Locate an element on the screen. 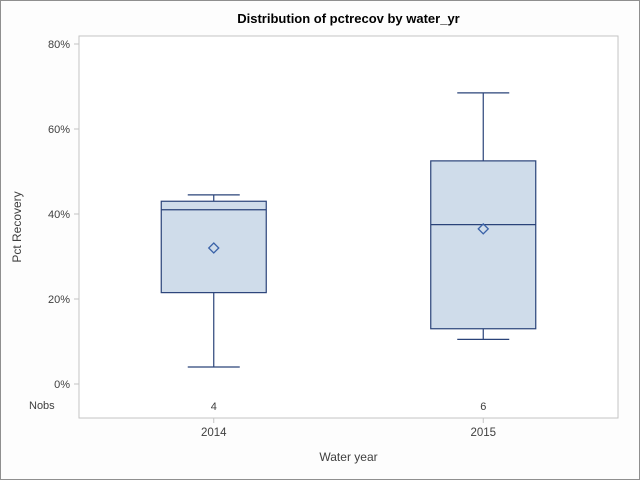 This screenshot has height=480, width=640. nobs-row-label: Nobs is located at coordinates (42, 406).